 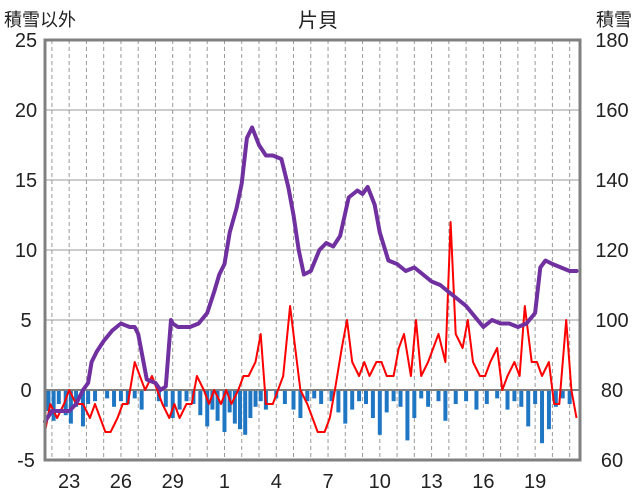 I want to click on x-tick-label: 1, so click(x=224, y=482).